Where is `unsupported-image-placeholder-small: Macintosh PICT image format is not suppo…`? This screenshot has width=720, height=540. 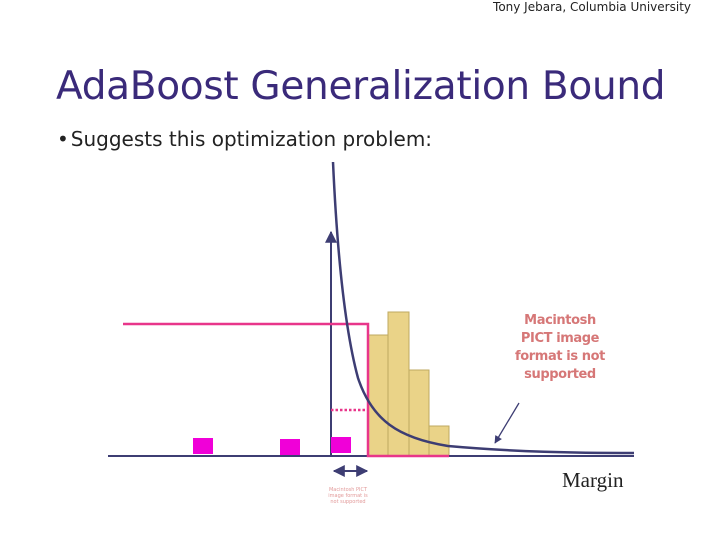
unsupported-image-placeholder-small: Macintosh PICT image format is not suppo… is located at coordinates (348, 496).